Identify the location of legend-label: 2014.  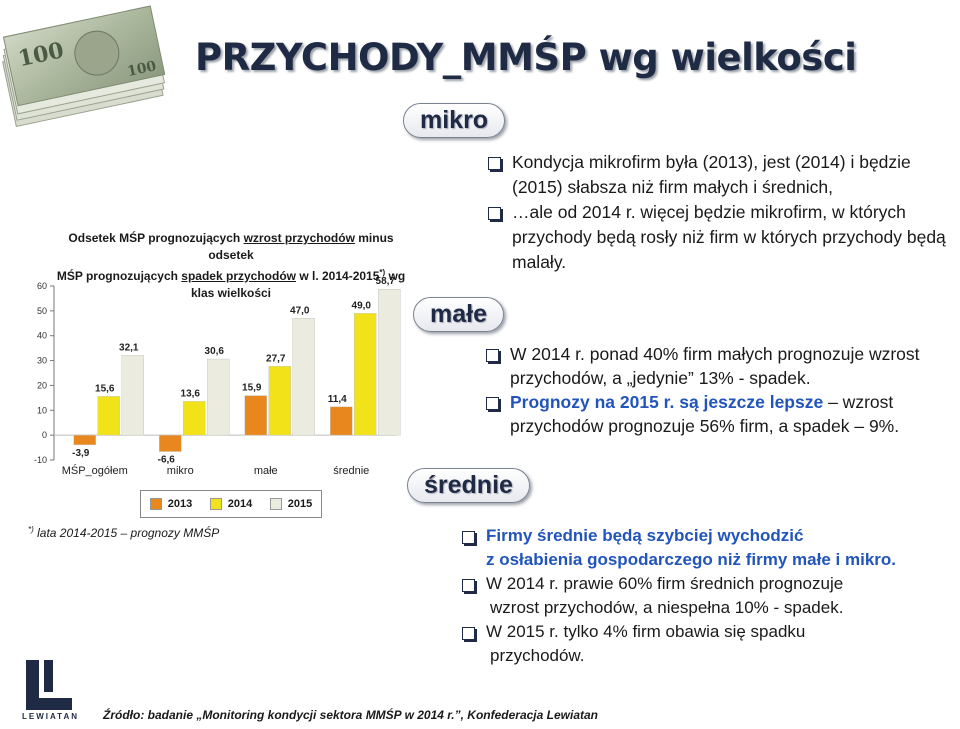
(240, 504).